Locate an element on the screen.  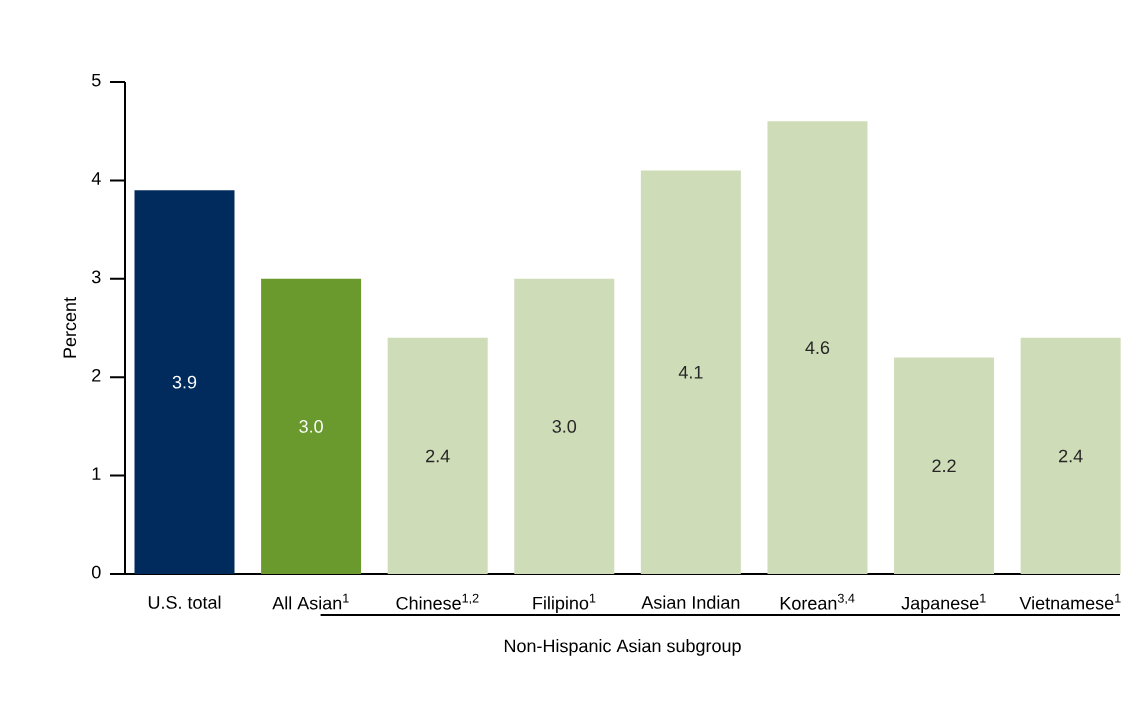
y-axis-title: Percent is located at coordinates (70, 327).